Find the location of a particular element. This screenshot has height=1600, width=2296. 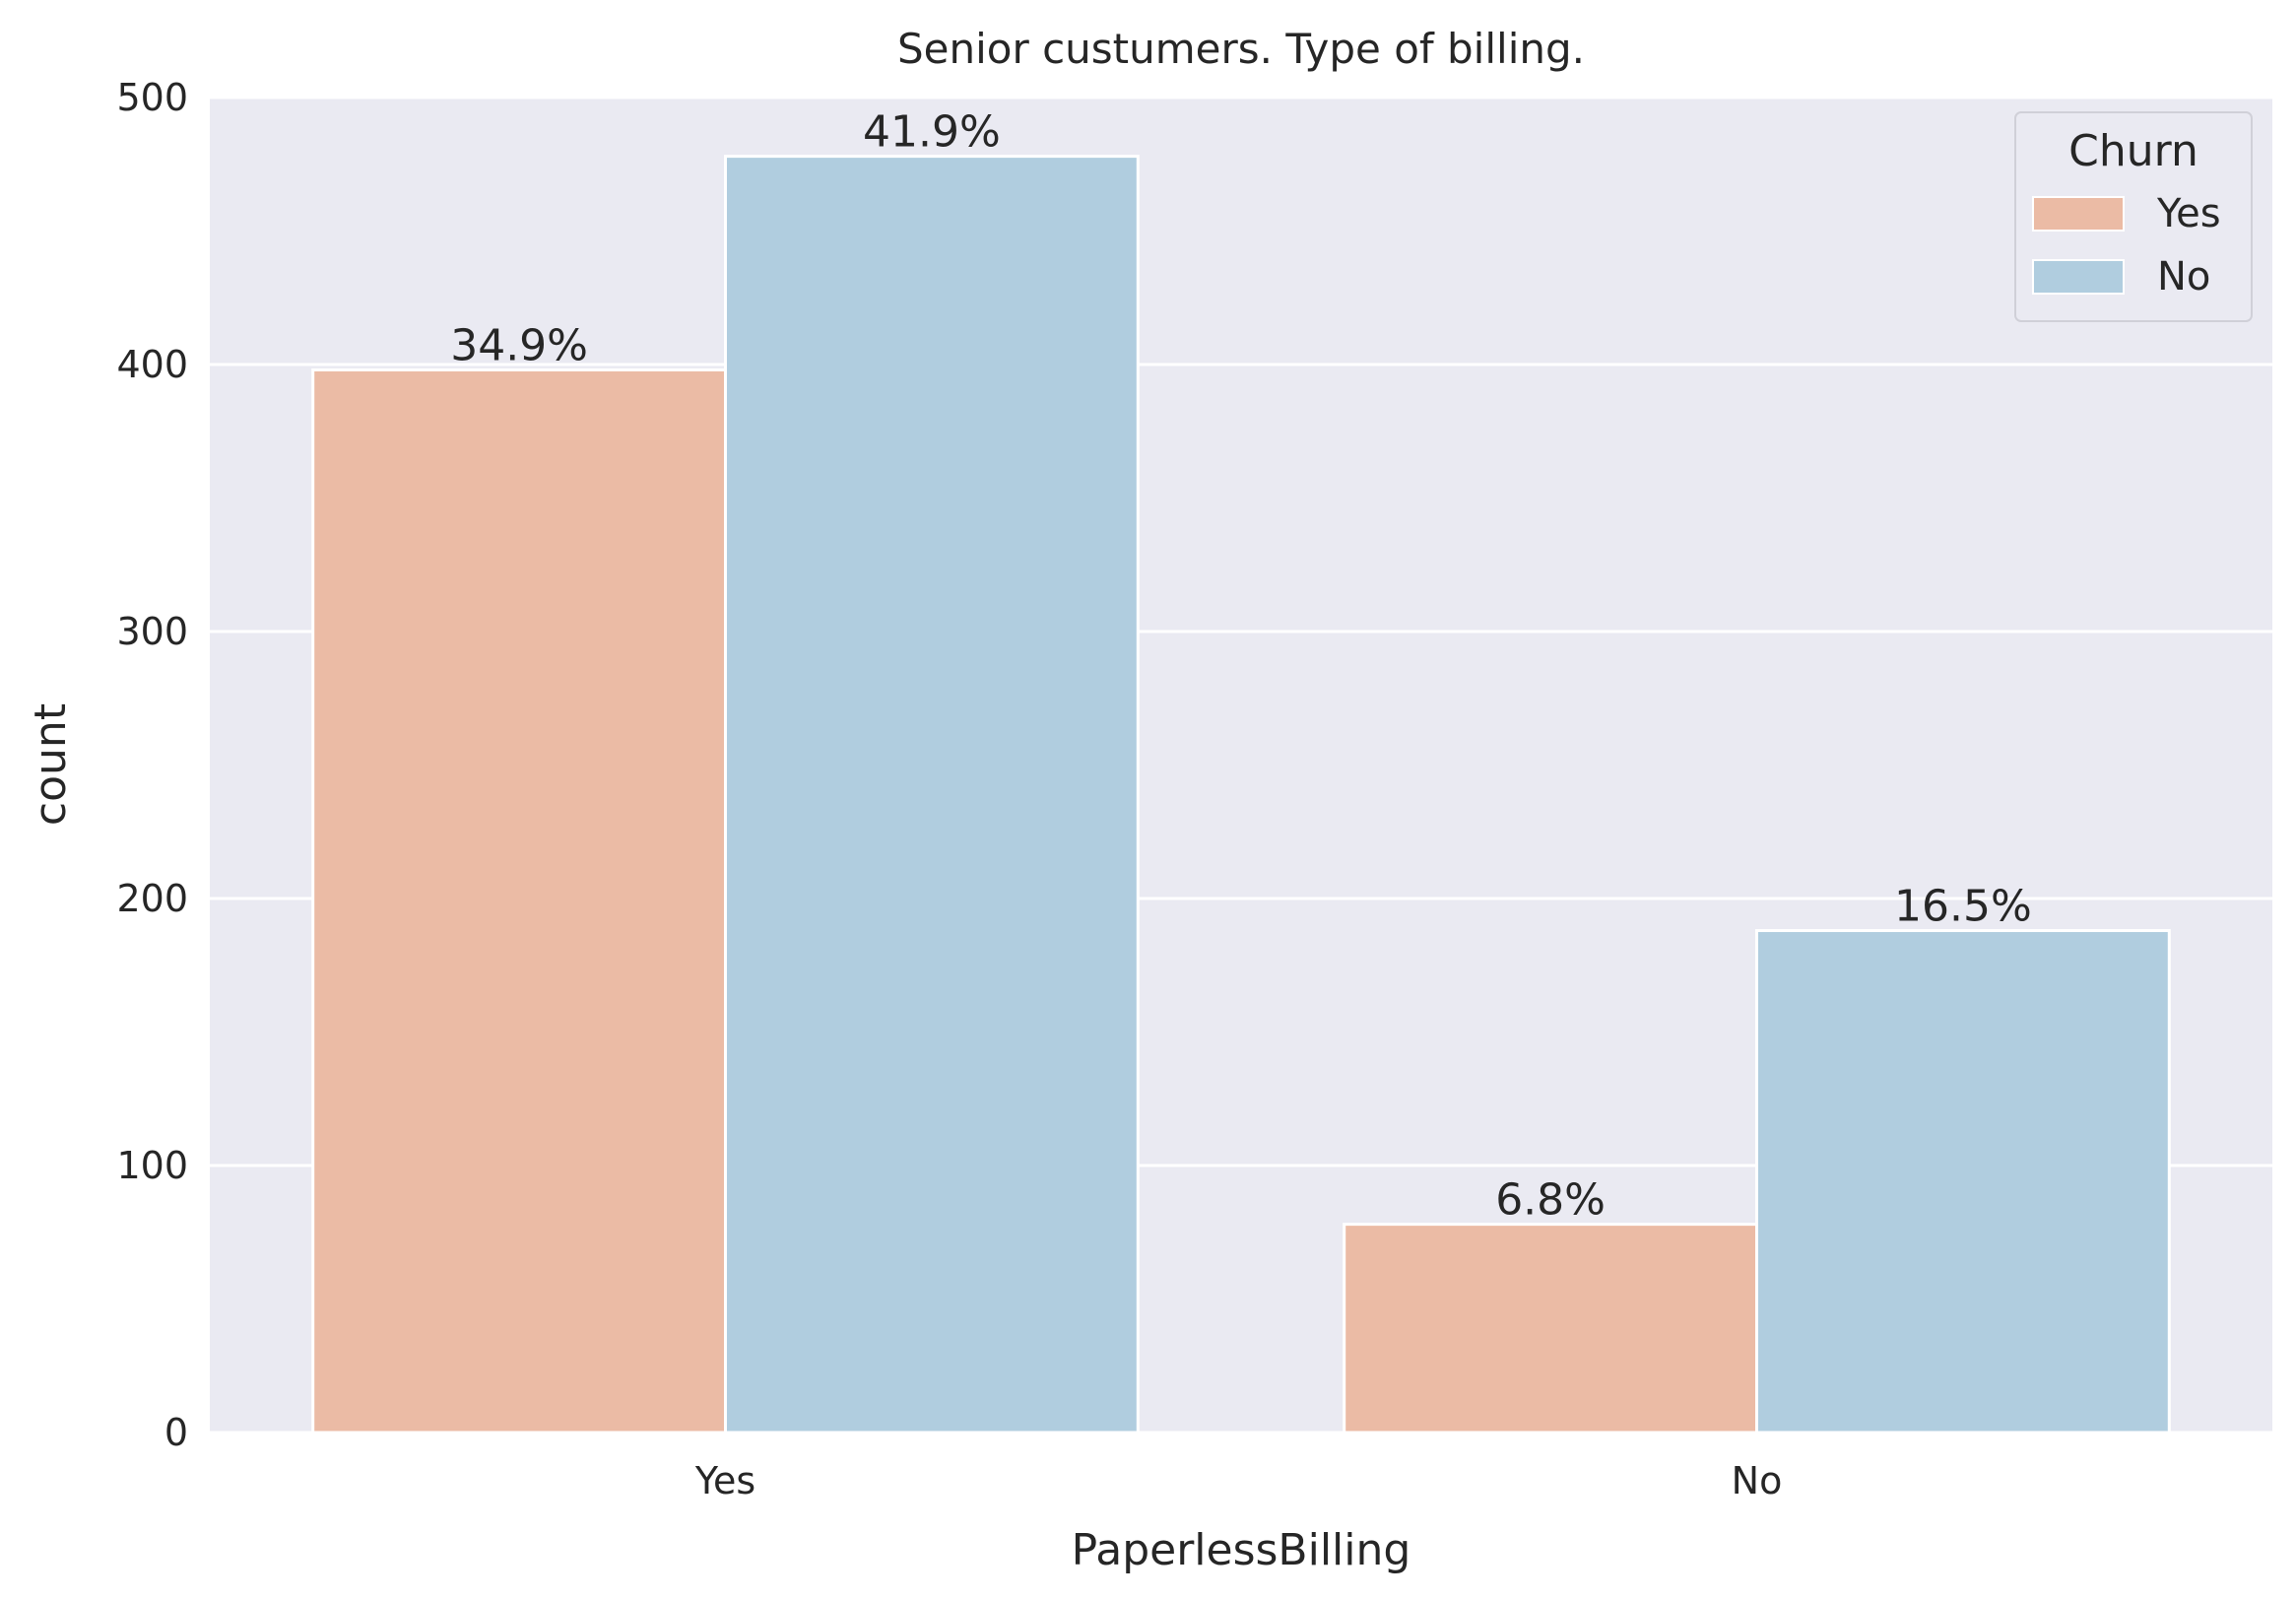

bar-value-label: 16.5% is located at coordinates (1963, 907).